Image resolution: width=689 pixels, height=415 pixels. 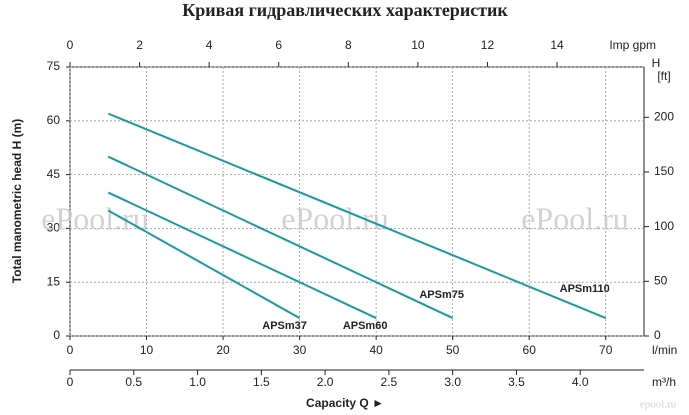 I want to click on top-tick-label: 8, so click(x=348, y=45).